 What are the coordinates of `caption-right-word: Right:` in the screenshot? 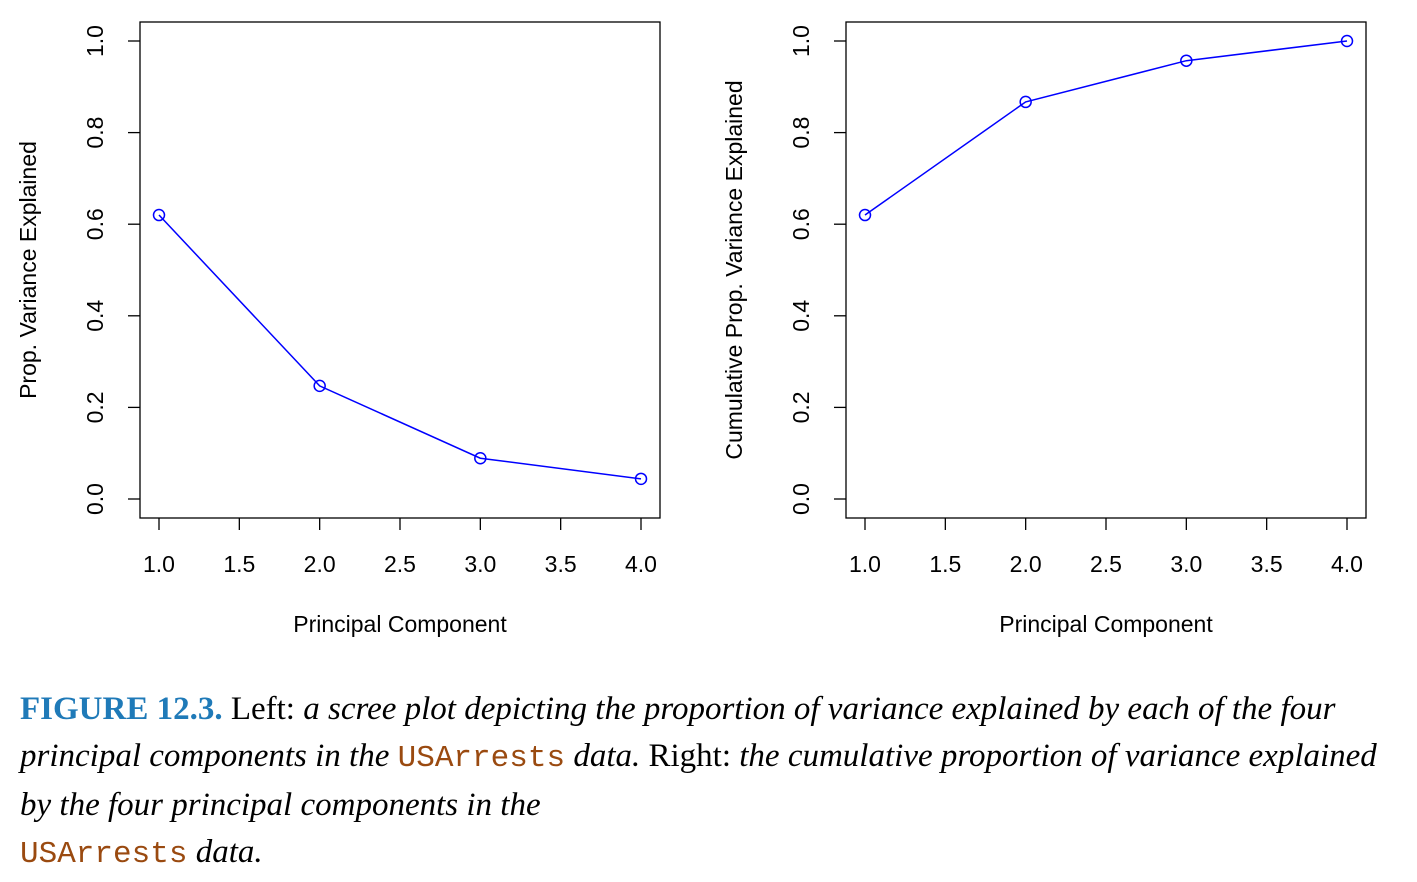 It's located at (690, 755).